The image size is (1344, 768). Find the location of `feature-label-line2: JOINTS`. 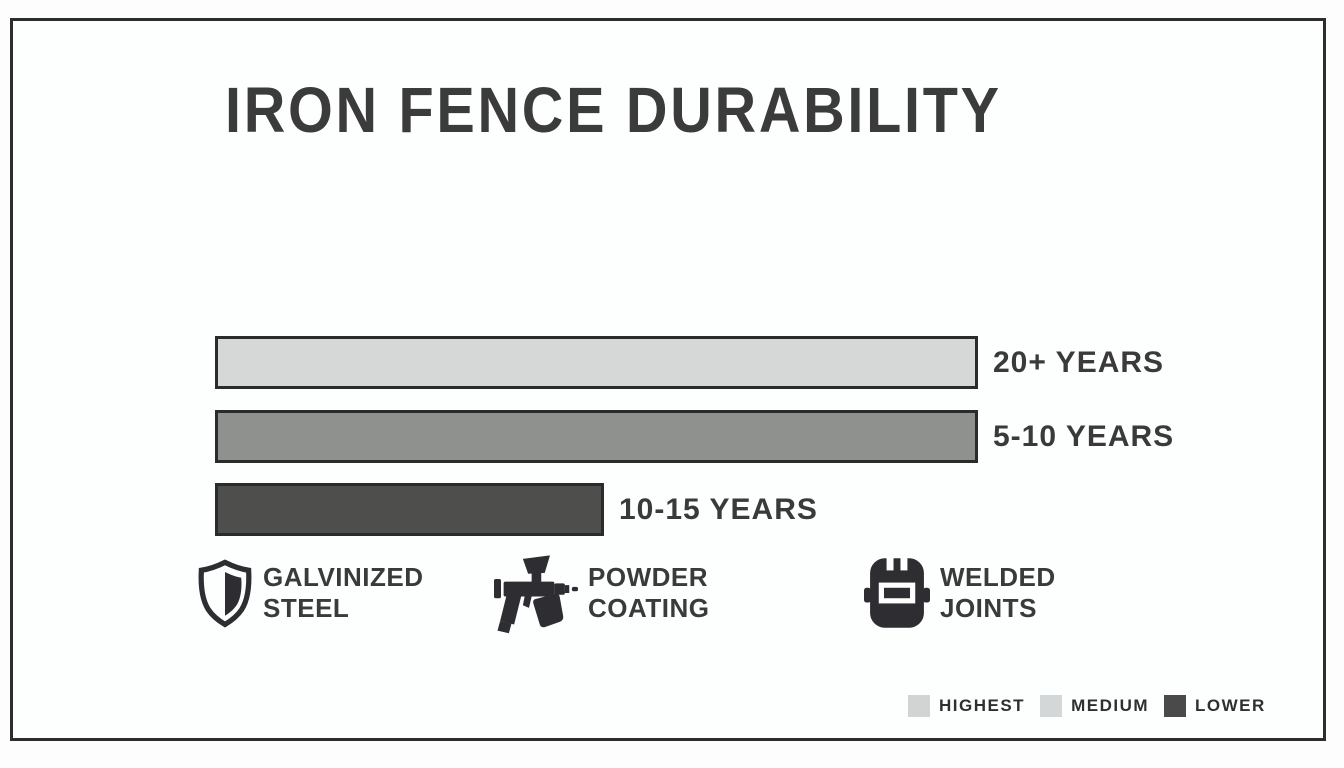

feature-label-line2: JOINTS is located at coordinates (988, 608).